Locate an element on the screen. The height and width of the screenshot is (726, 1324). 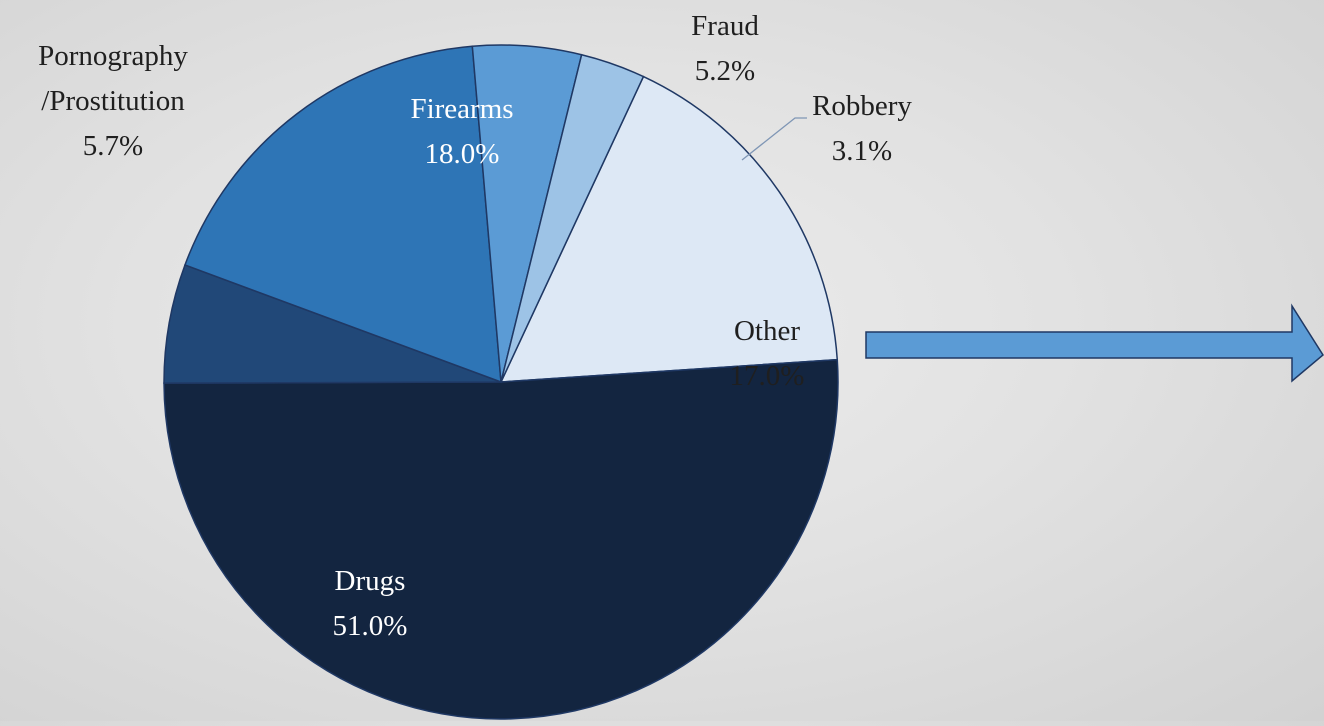
slice-value-label: 18.0% is located at coordinates (462, 154).